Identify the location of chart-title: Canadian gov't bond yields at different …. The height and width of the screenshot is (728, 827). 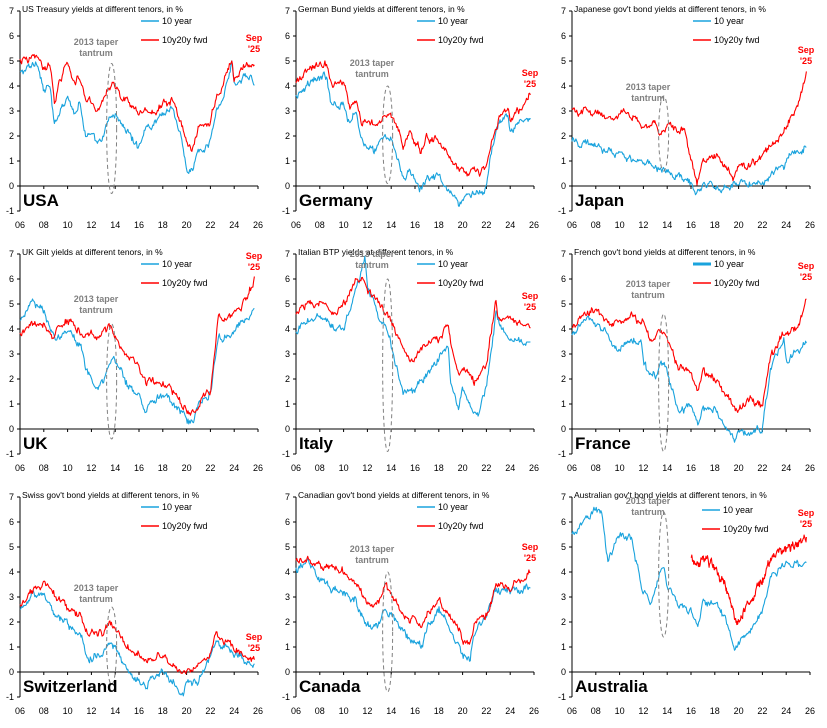
(394, 495).